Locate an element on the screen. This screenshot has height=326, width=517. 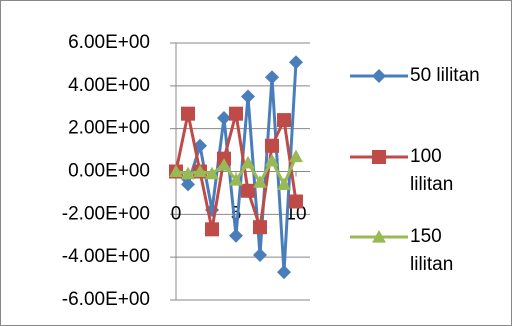
y-tick-label: -6.00E+00 is located at coordinates (106, 299).